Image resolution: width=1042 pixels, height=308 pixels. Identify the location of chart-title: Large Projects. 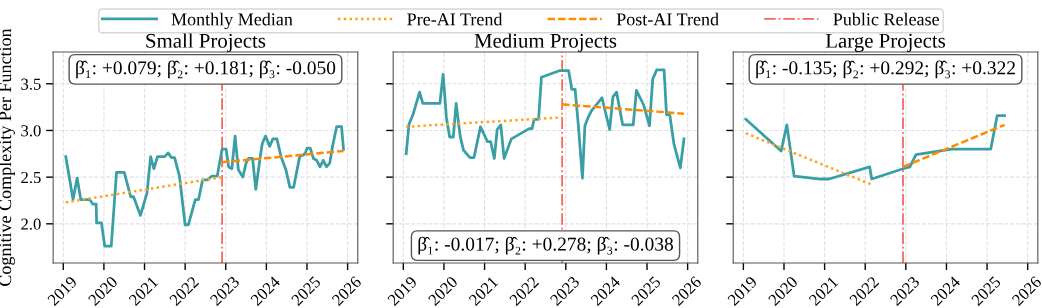
(885, 43).